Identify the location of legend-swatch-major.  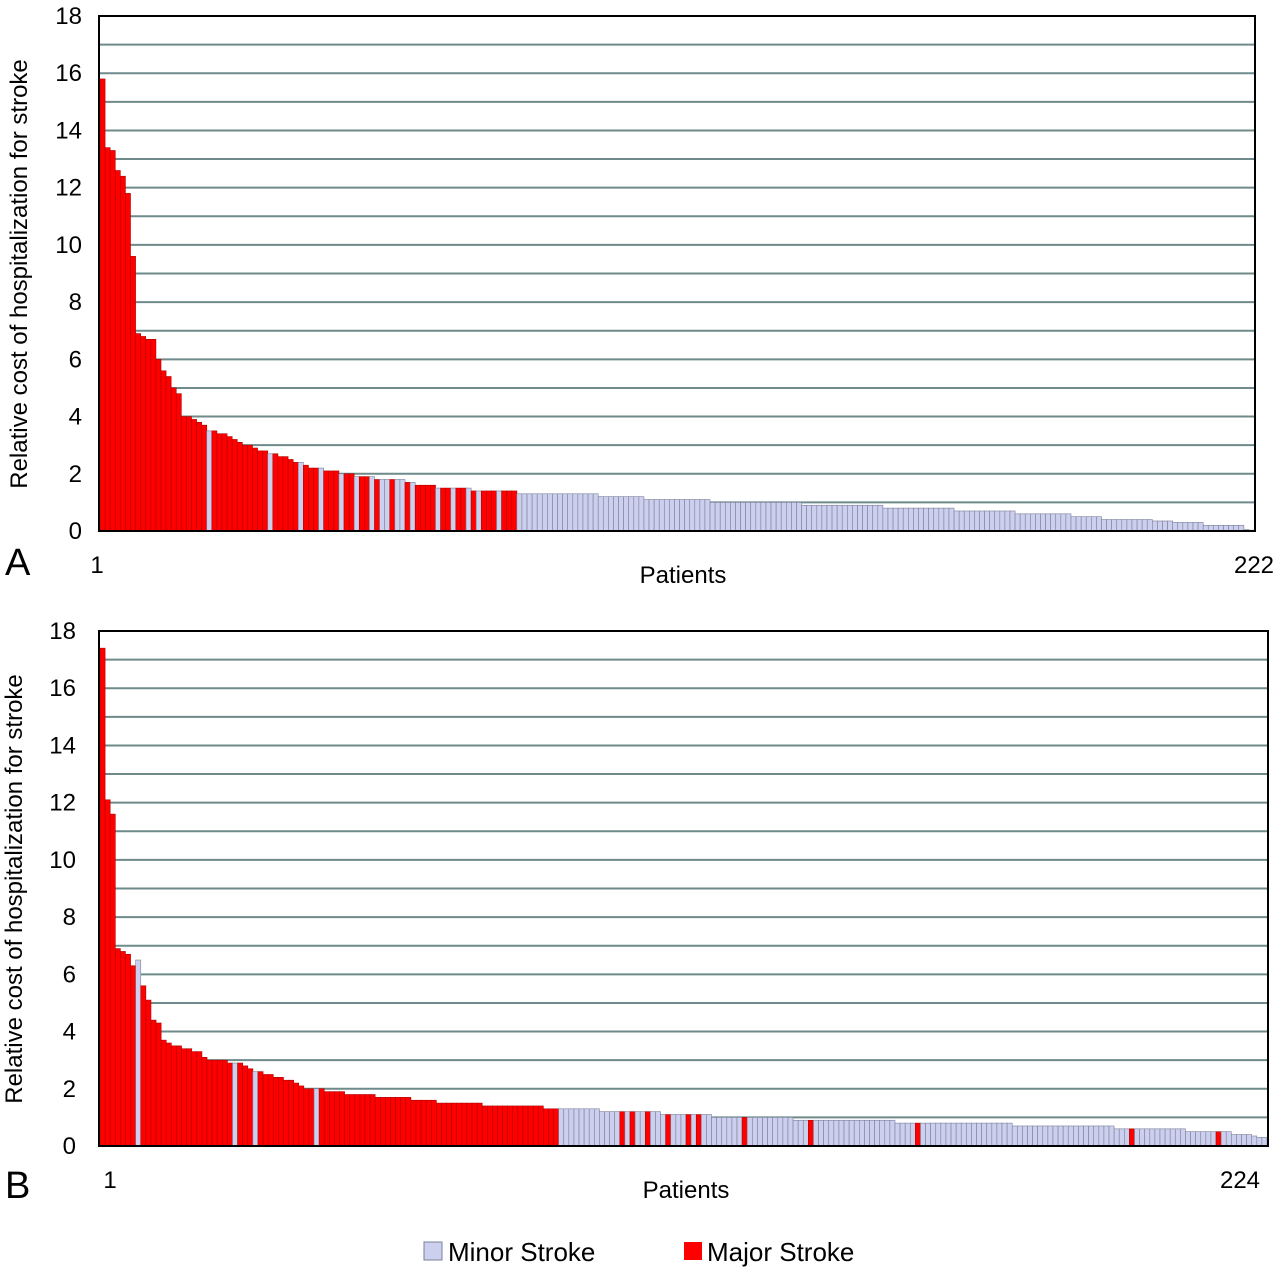
(693, 1251).